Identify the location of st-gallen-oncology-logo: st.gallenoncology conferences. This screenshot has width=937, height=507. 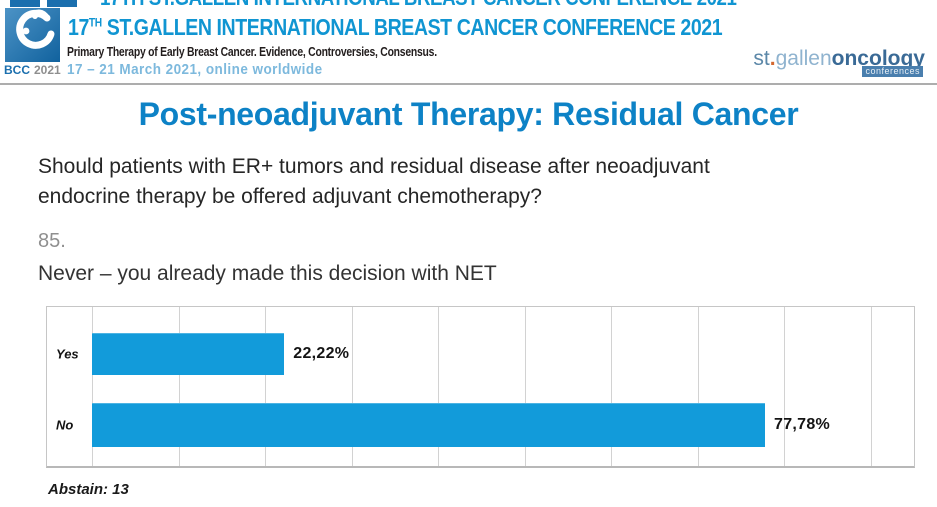
(839, 62).